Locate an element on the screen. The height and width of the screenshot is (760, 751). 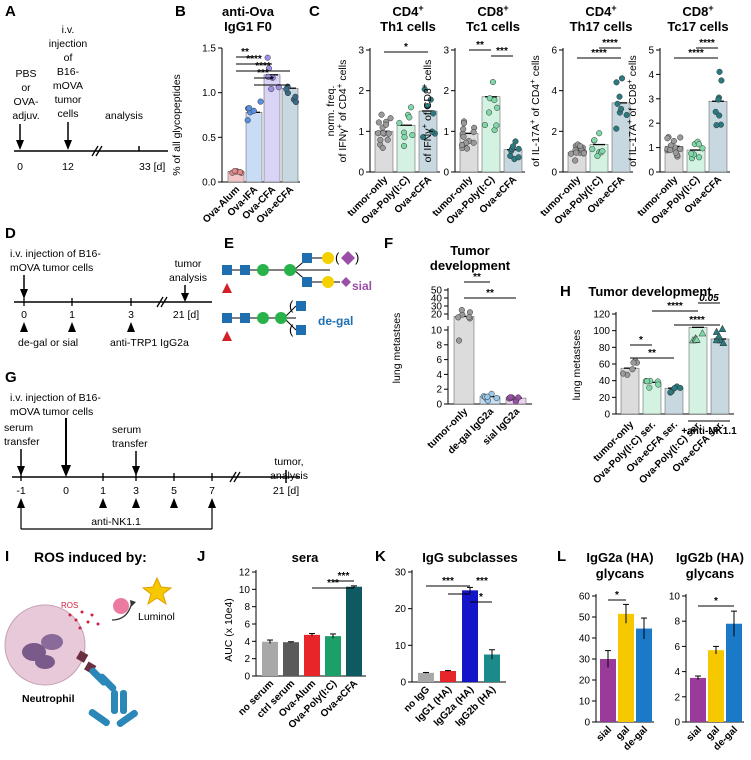
panel-d-tick-label-0: 0 is located at coordinates (24, 315).